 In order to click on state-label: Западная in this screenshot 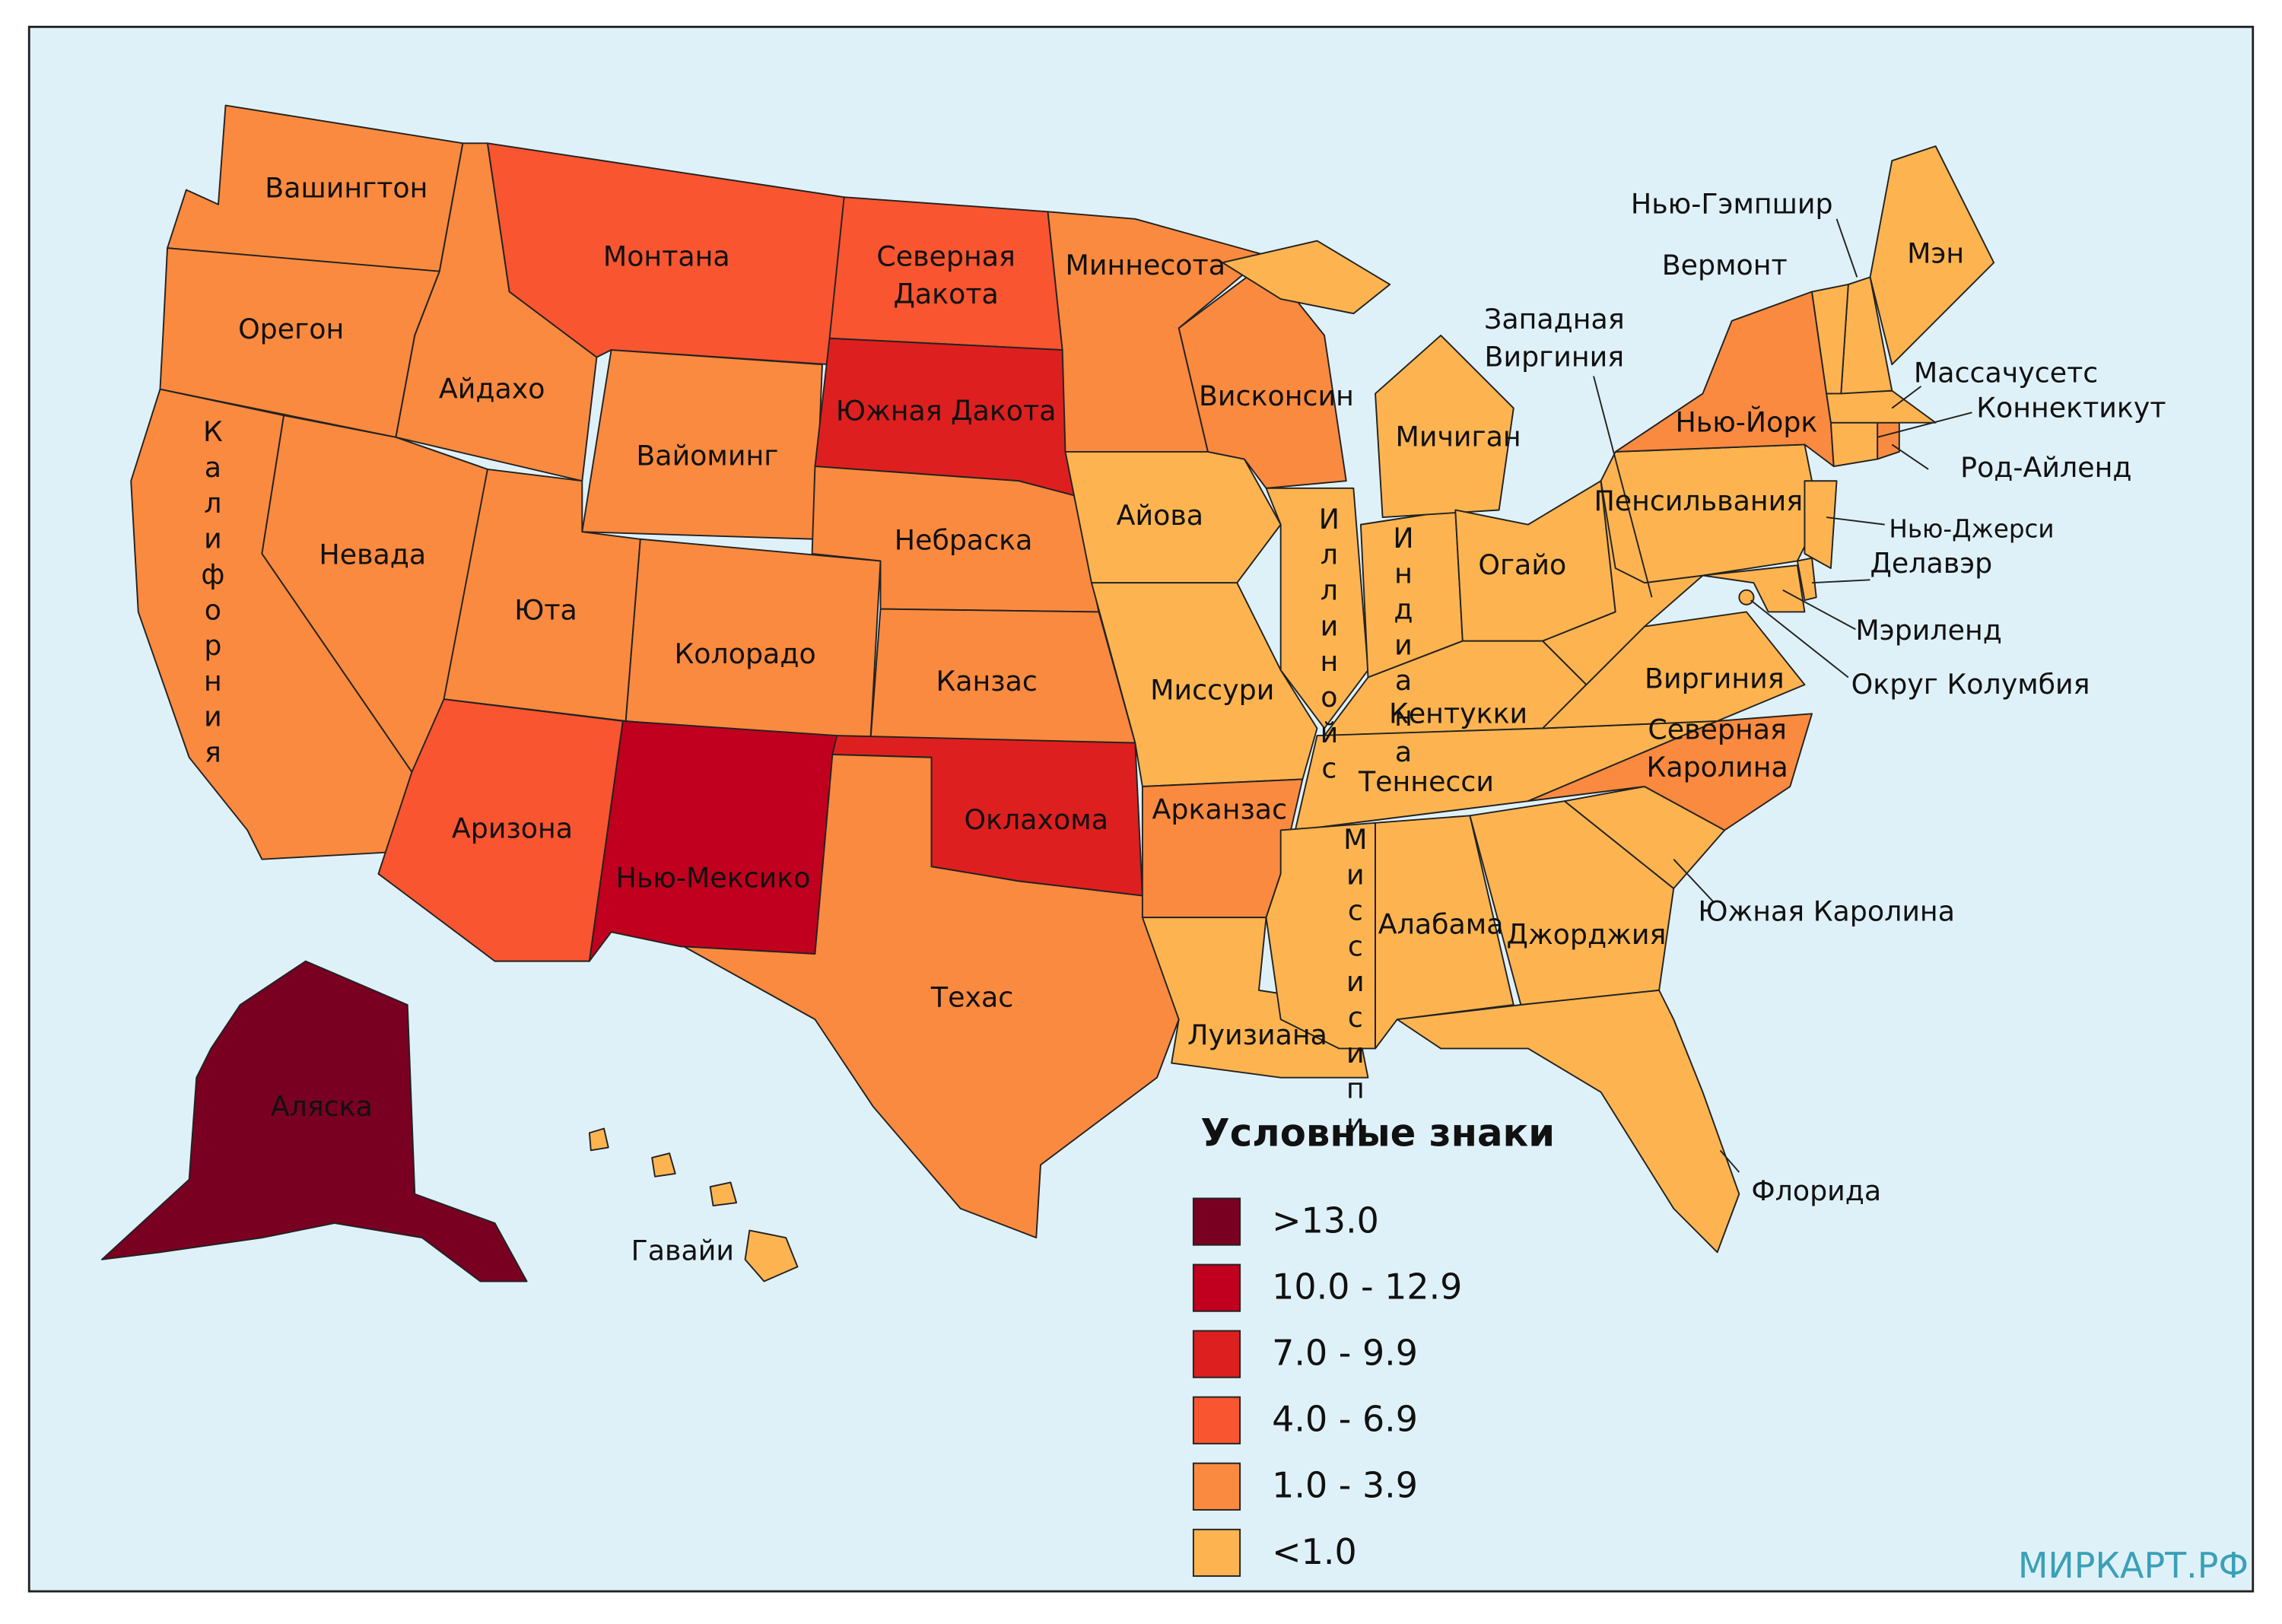, I will do `click(1555, 319)`.